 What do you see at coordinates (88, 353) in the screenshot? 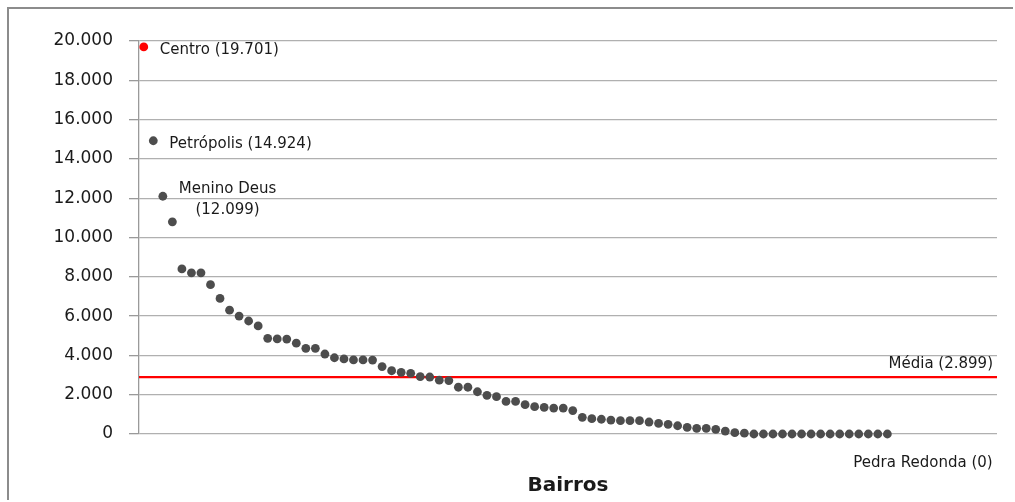
I see `y-tick-label: 4.000` at bounding box center [88, 353].